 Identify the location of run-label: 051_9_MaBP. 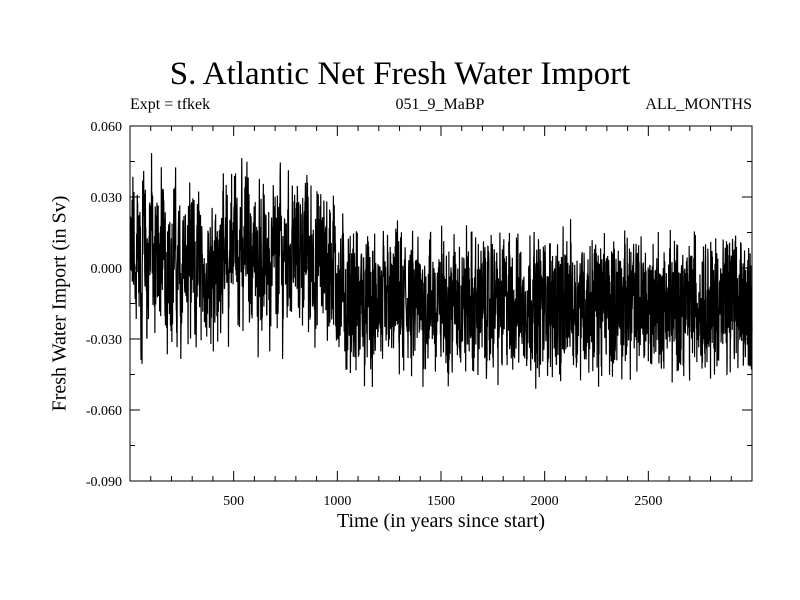
(440, 104).